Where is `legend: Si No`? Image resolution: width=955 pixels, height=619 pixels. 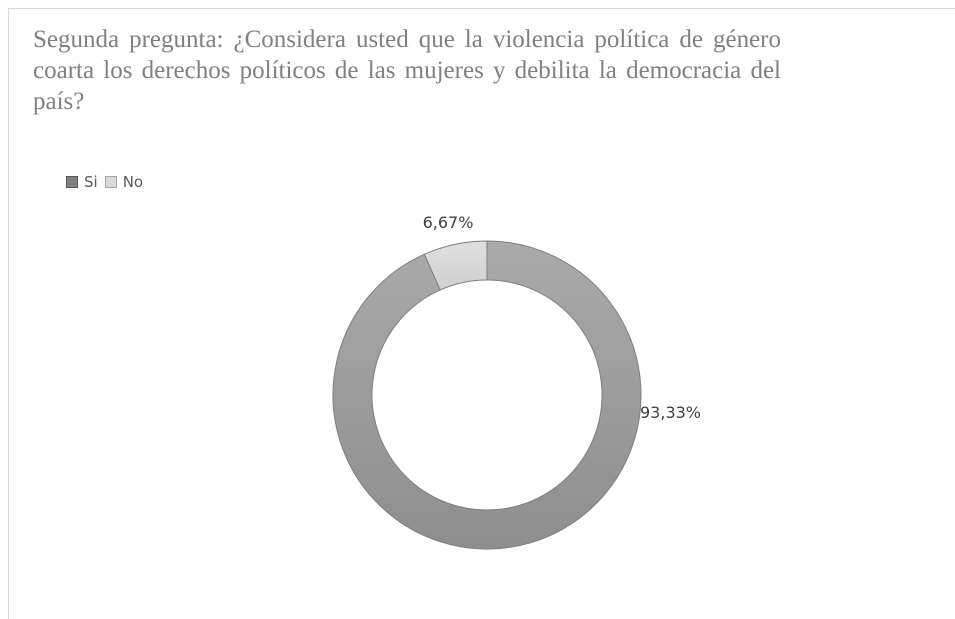 legend: Si No is located at coordinates (108, 182).